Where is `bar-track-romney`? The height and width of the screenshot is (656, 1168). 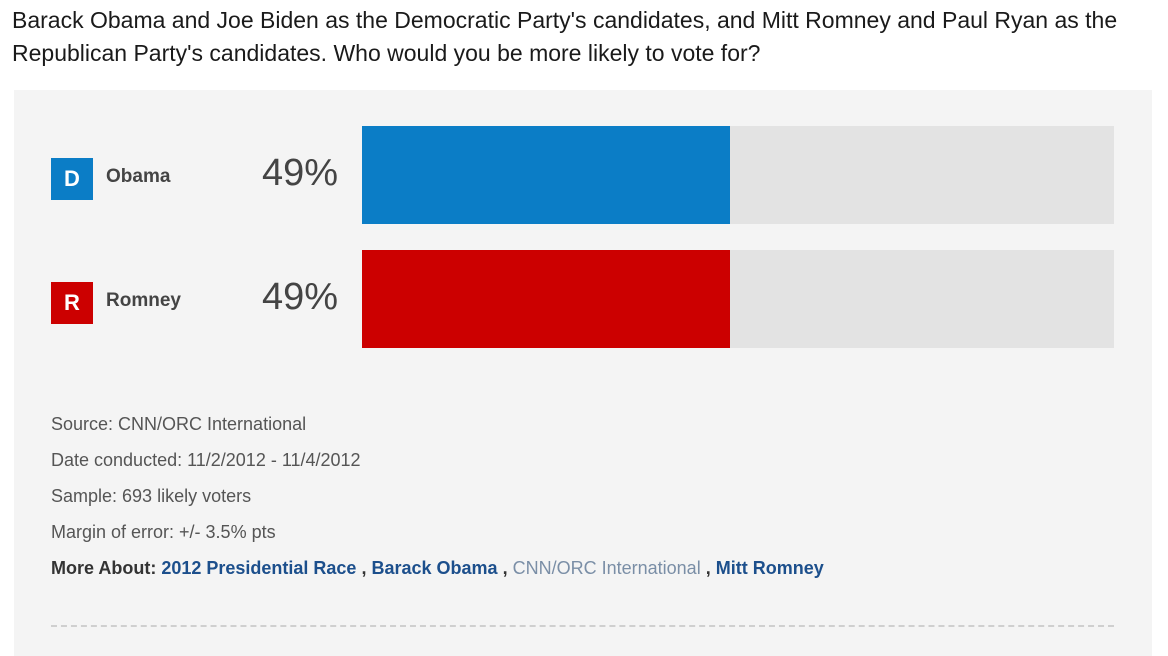 bar-track-romney is located at coordinates (738, 299).